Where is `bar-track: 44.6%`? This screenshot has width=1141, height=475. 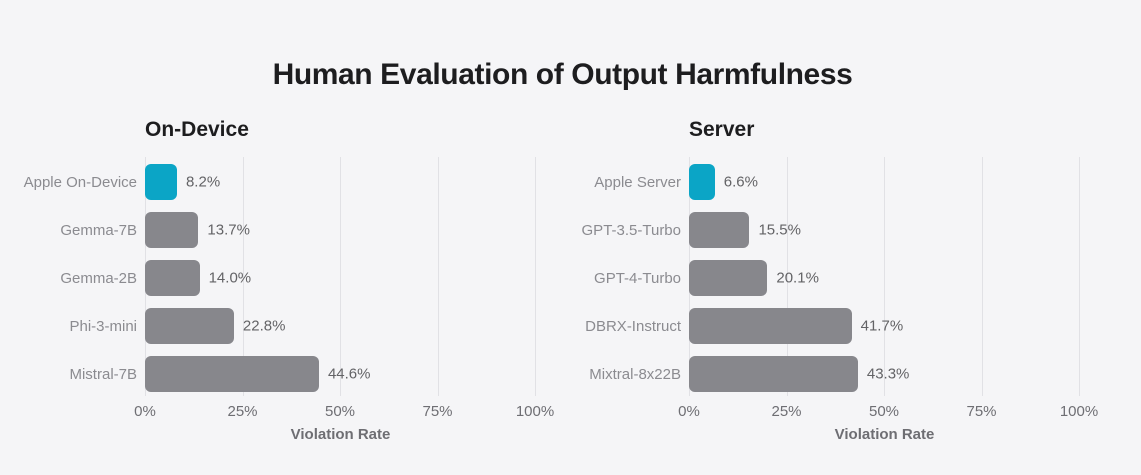 bar-track: 44.6% is located at coordinates (344, 374).